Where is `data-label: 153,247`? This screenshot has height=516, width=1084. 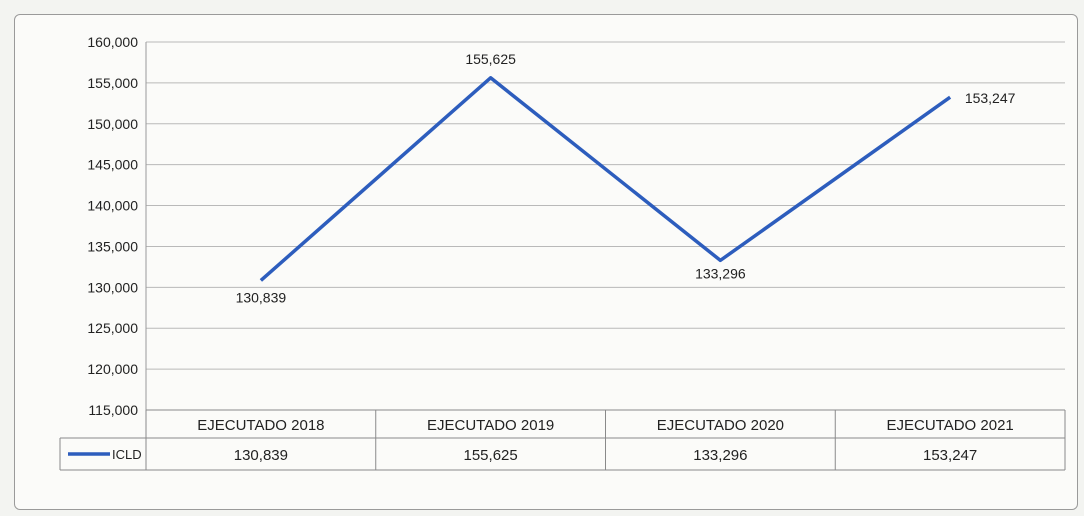 data-label: 153,247 is located at coordinates (990, 98).